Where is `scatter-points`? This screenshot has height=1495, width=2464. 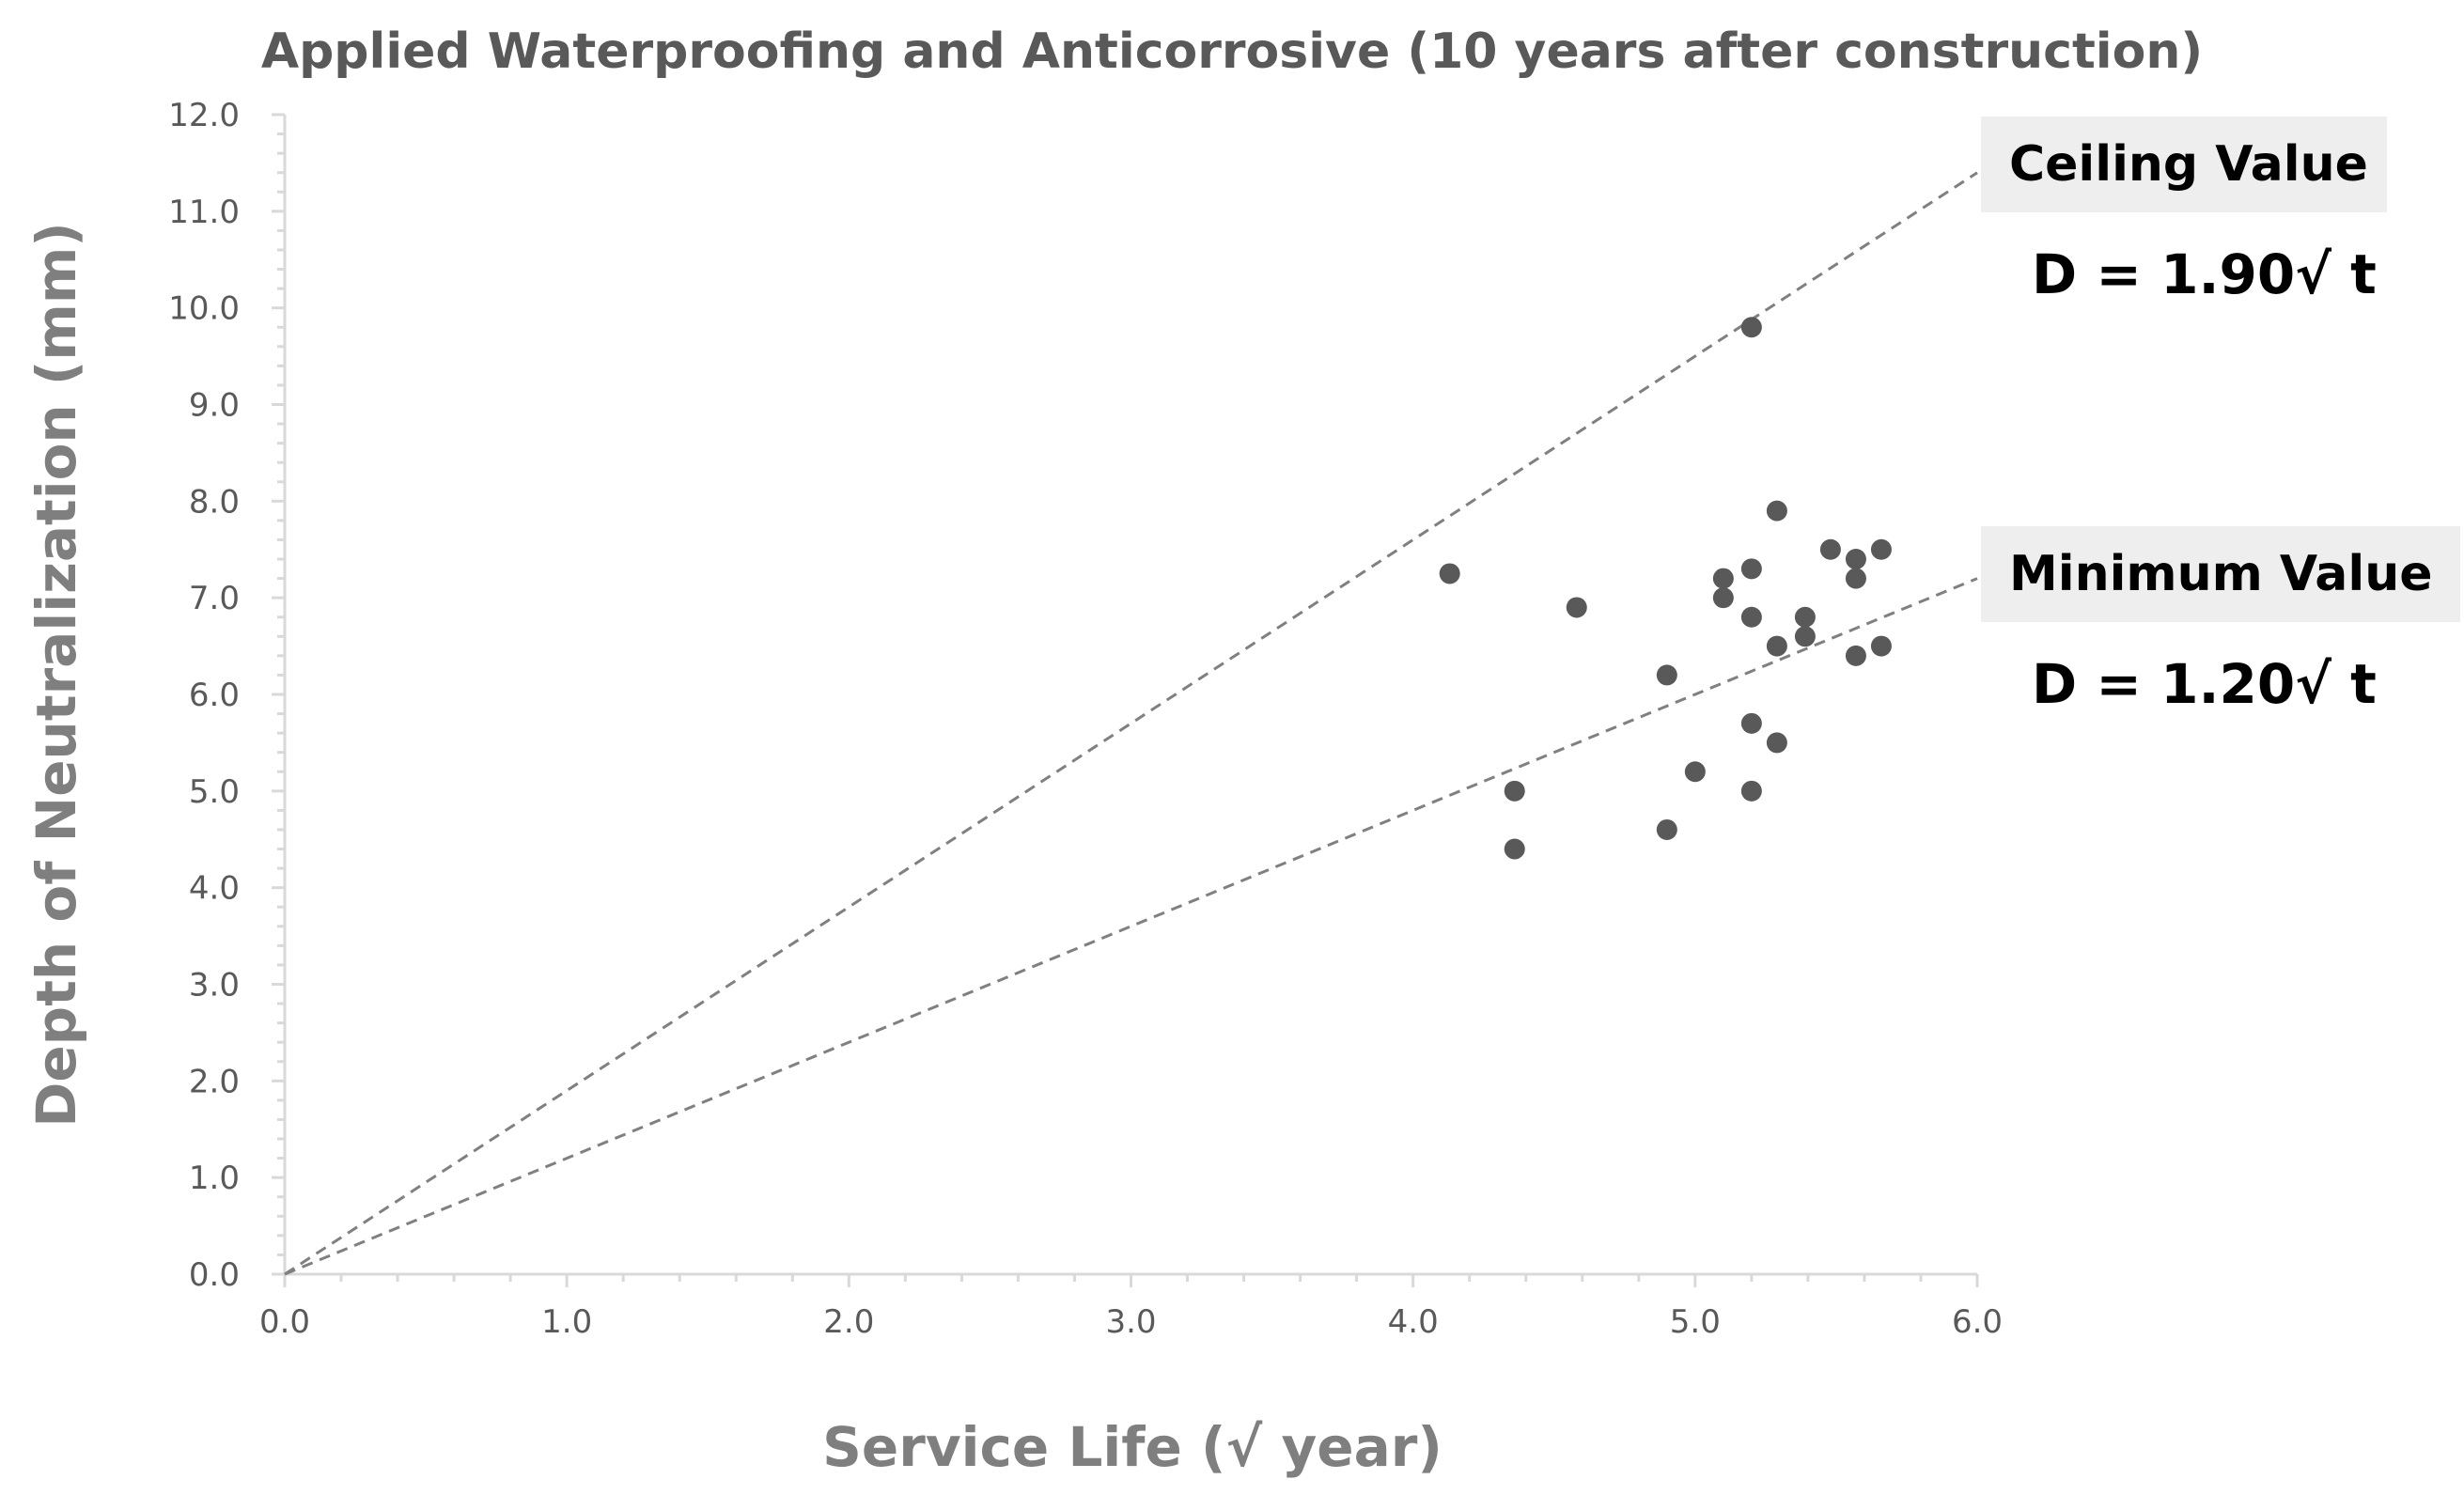 scatter-points is located at coordinates (1665, 589).